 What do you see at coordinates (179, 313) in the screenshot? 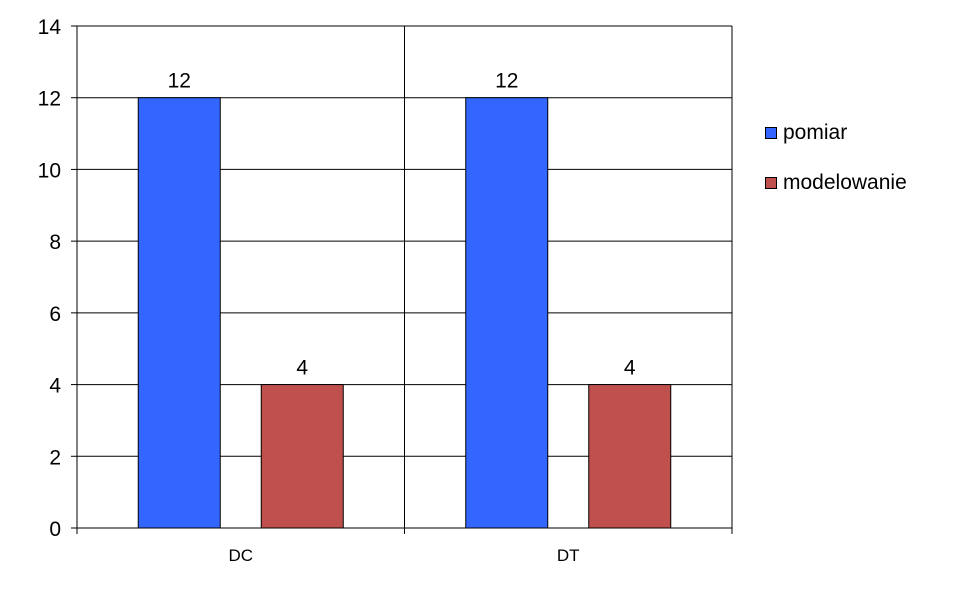
I see `bar-pomiar-DC` at bounding box center [179, 313].